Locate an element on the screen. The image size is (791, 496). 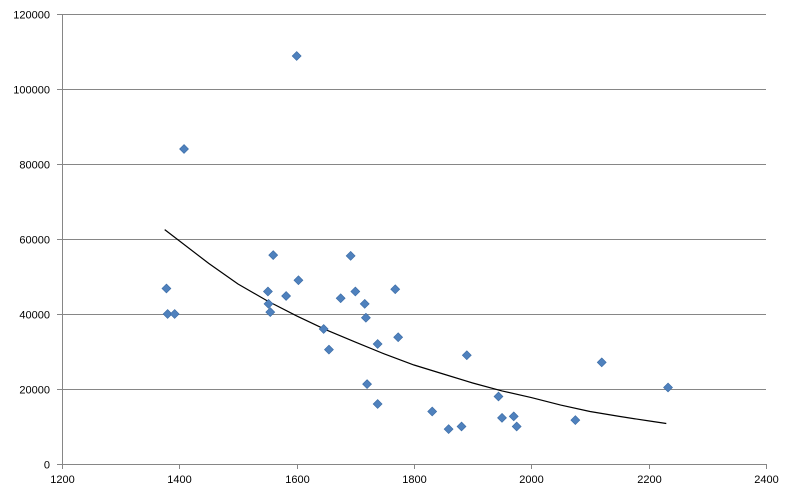
y-tick-label: 100000 is located at coordinates (31, 91).